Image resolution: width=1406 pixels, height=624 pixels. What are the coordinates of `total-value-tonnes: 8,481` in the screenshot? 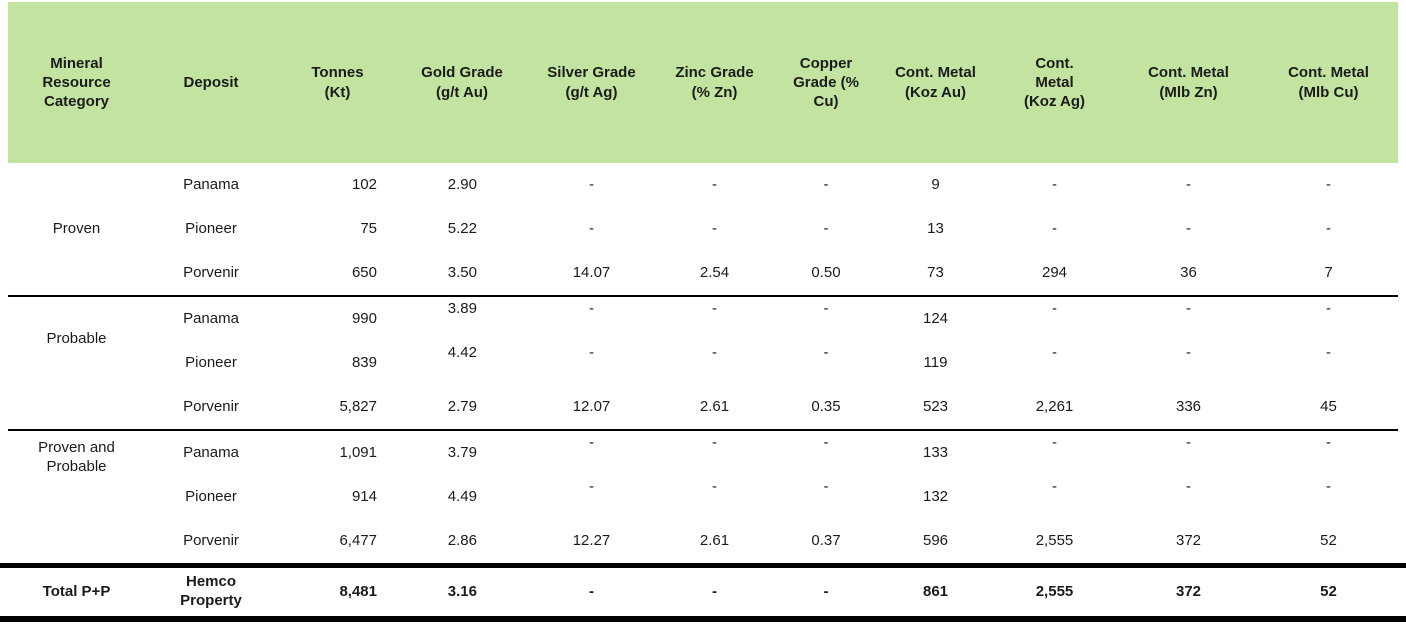 It's located at (358, 591).